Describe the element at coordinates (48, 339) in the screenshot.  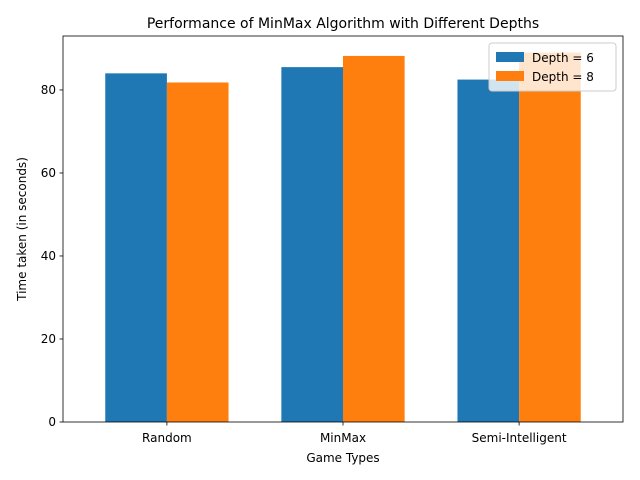
I see `y-tick-label: 20` at that location.